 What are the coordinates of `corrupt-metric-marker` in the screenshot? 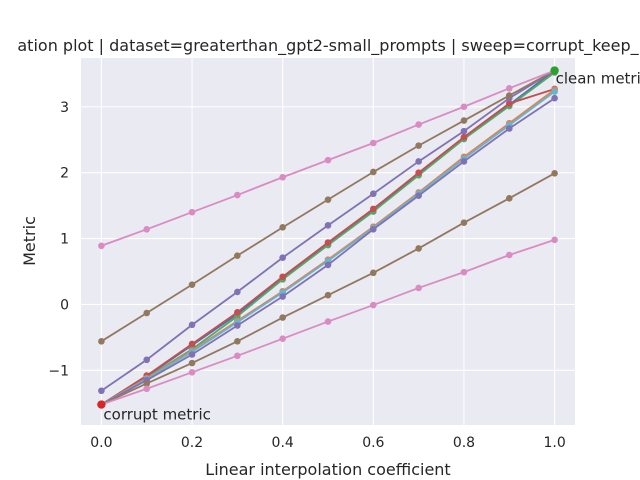 It's located at (101, 404).